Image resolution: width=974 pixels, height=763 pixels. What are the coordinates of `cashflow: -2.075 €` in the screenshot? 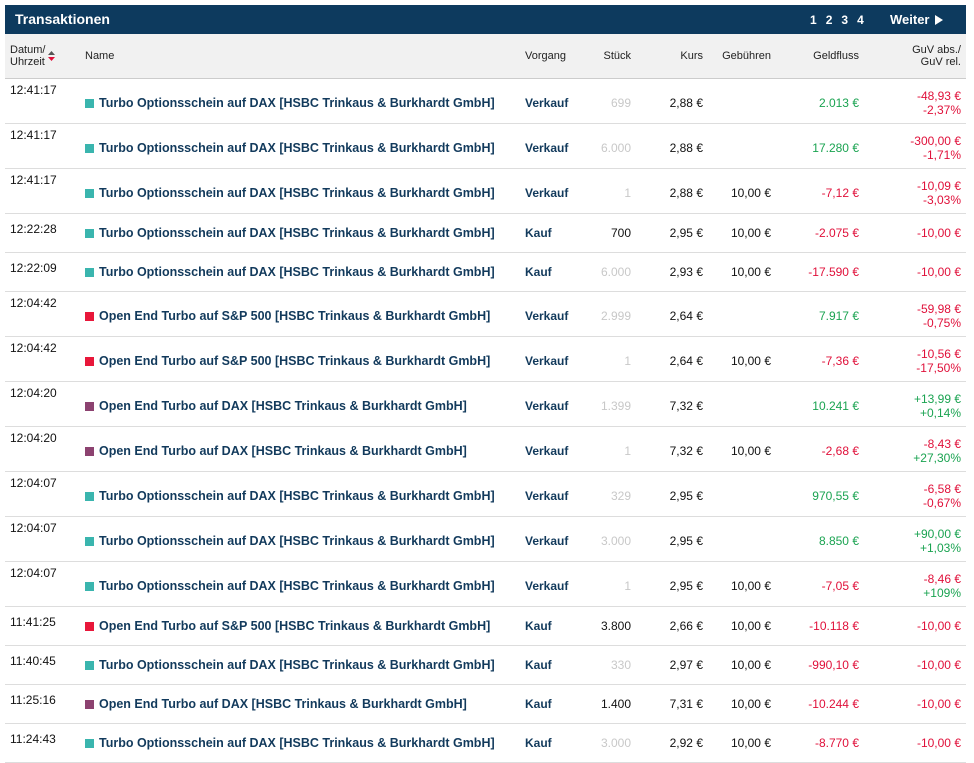 It's located at (836, 233).